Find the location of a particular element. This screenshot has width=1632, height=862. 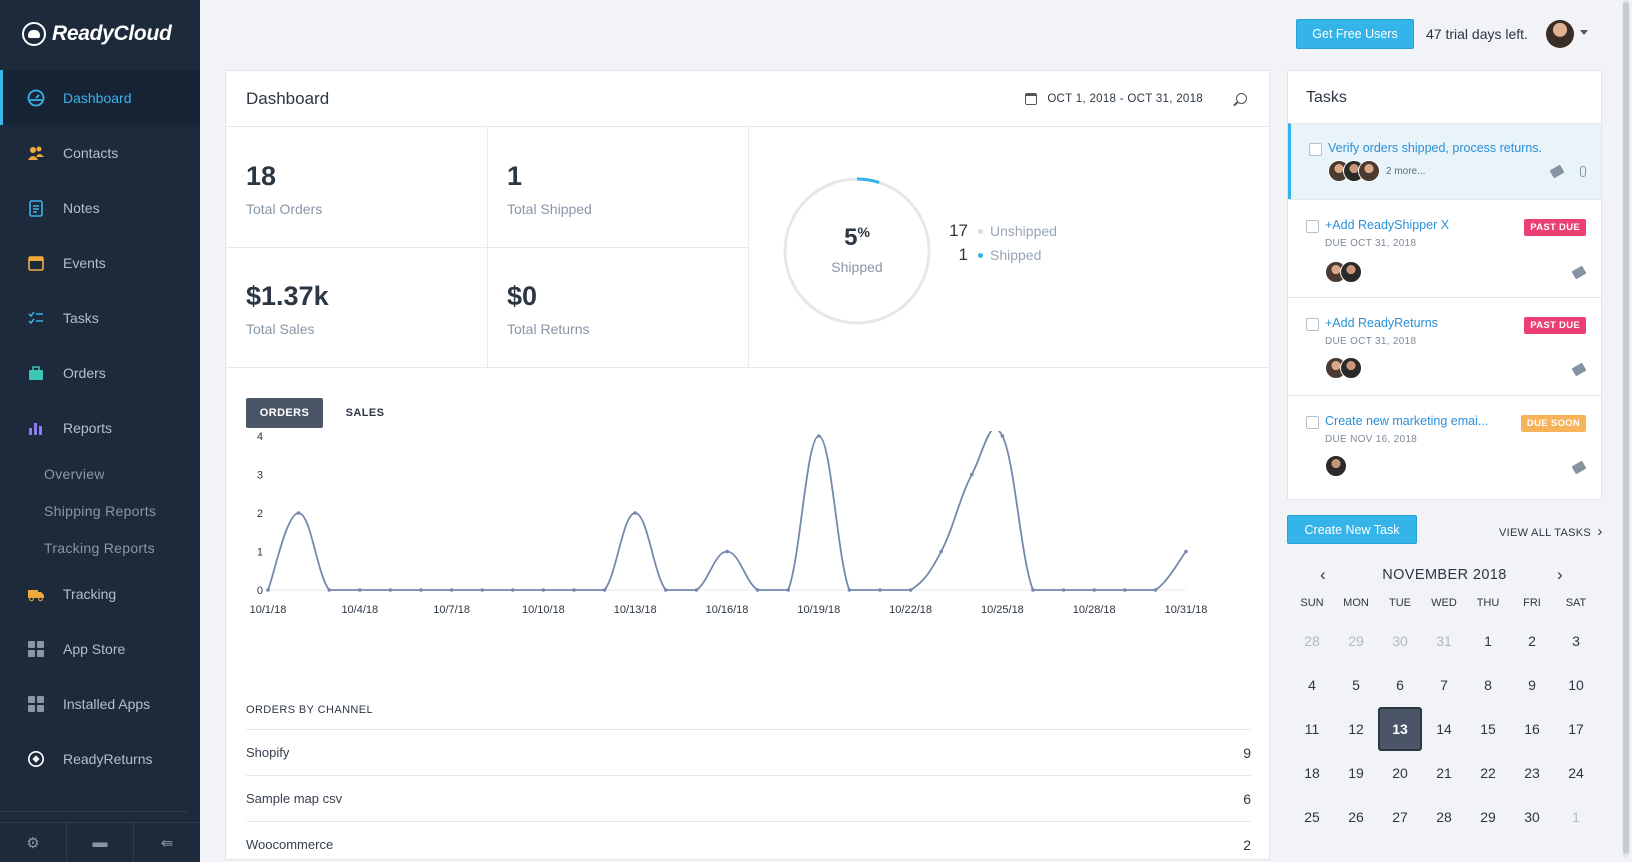

x-tick-label: 10/7/18 is located at coordinates (451, 610).